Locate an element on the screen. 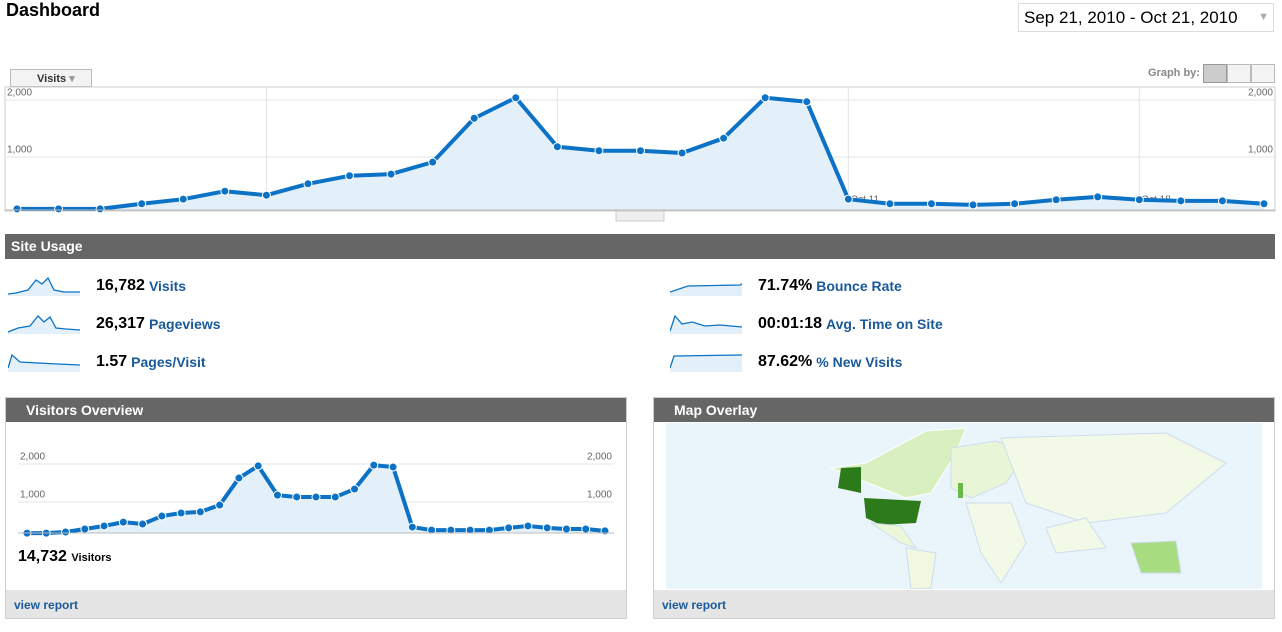  visitors-chart: 1,000 1,000 2,000 2,000 is located at coordinates (316, 495).